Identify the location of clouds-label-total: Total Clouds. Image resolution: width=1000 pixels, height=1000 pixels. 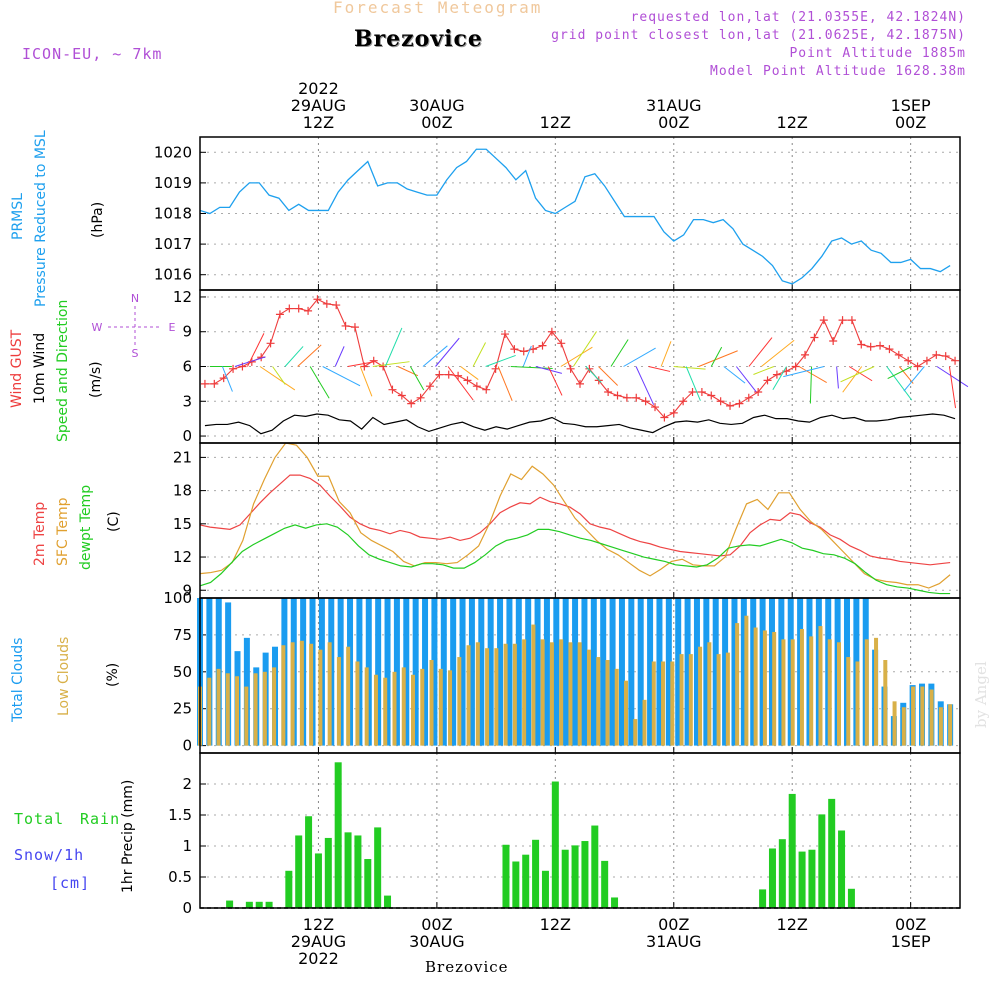
(18, 679).